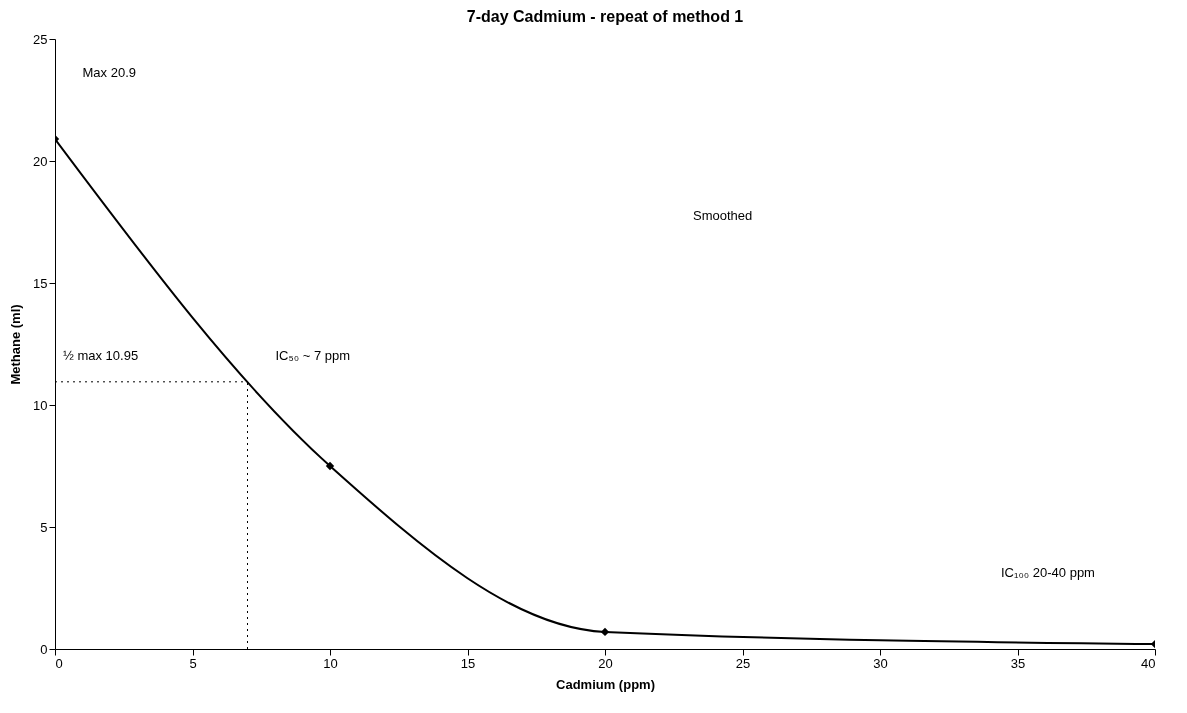  Describe the element at coordinates (468, 663) in the screenshot. I see `x-tick-label: 15` at that location.